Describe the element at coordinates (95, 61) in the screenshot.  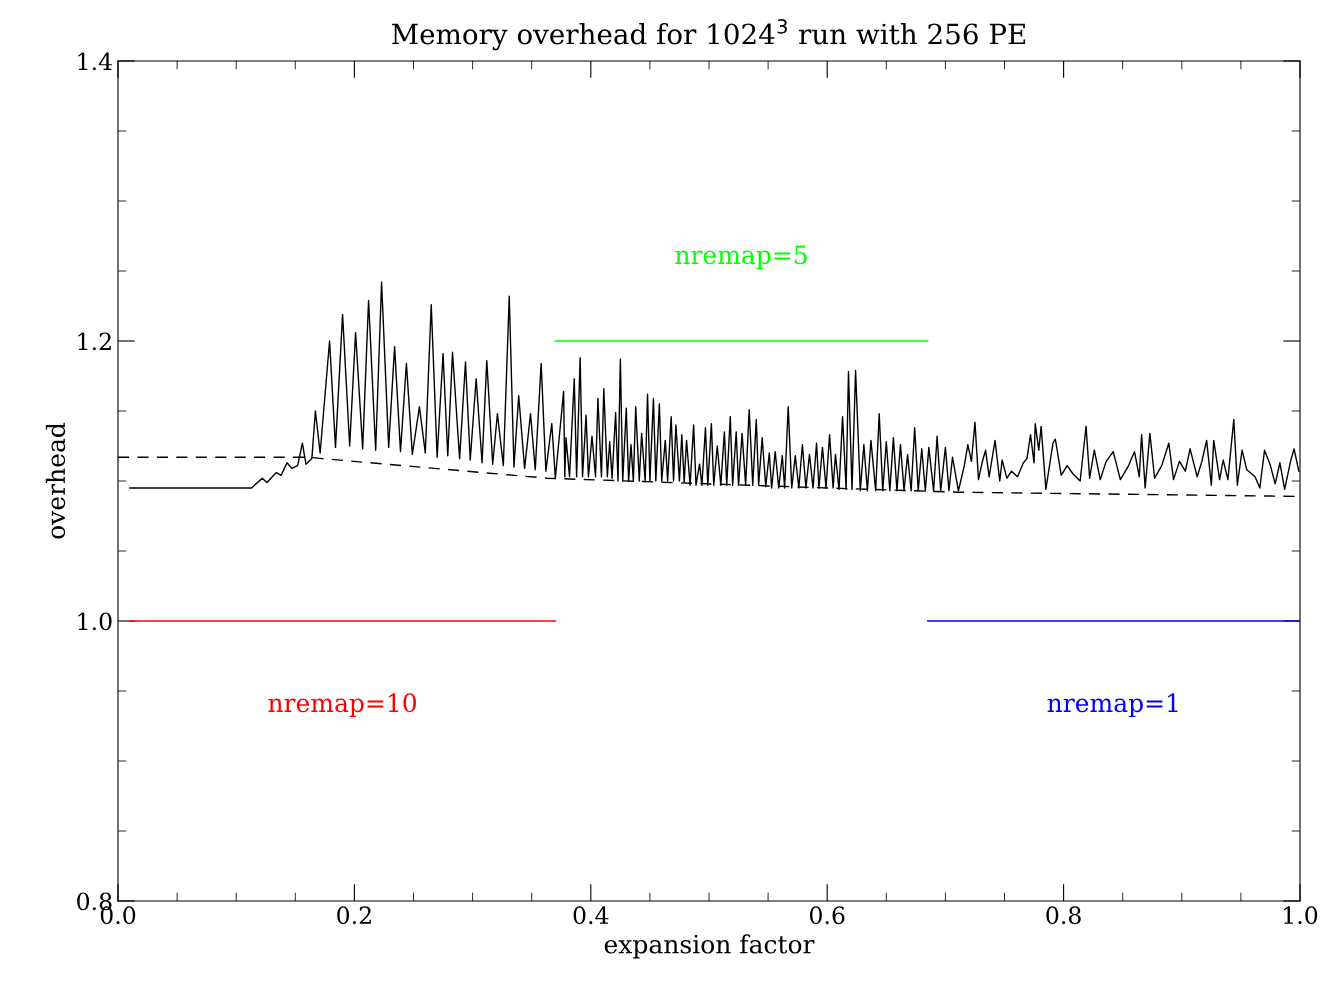
I see `y-tick-label: 1.4` at that location.